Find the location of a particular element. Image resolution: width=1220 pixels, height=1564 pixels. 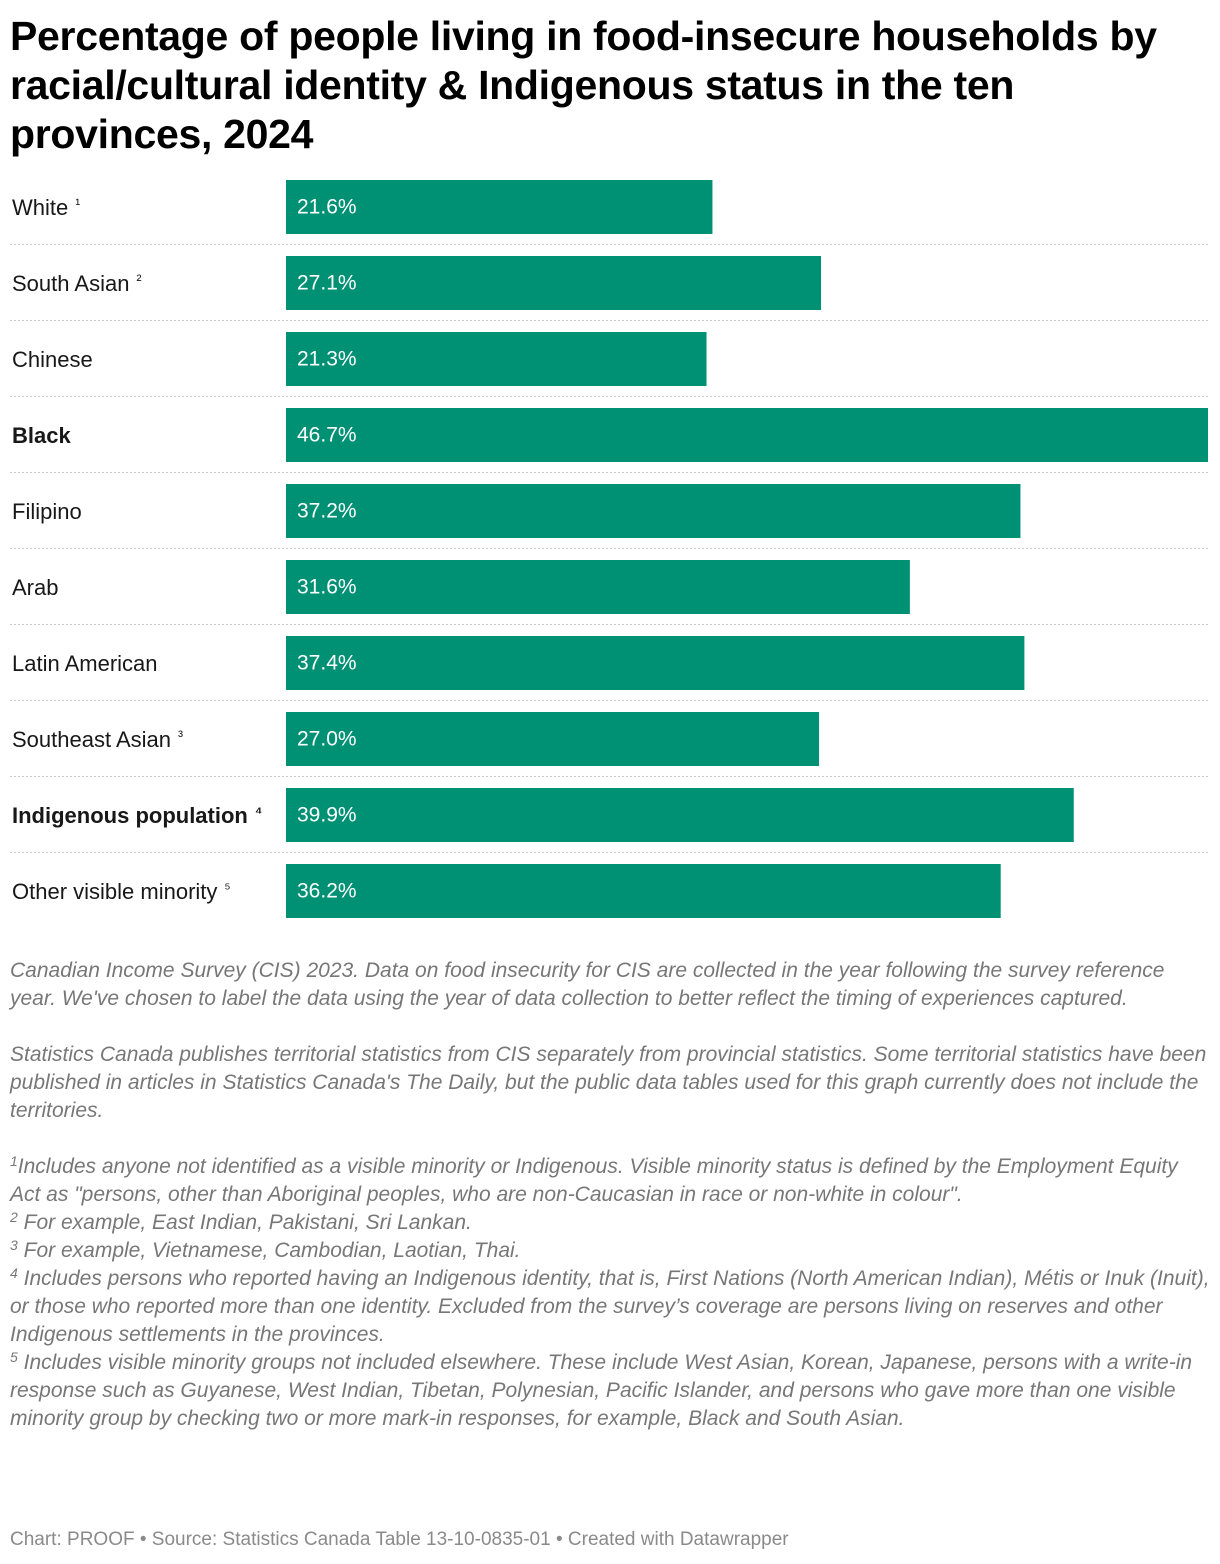

category-label: Black is located at coordinates (41, 435).